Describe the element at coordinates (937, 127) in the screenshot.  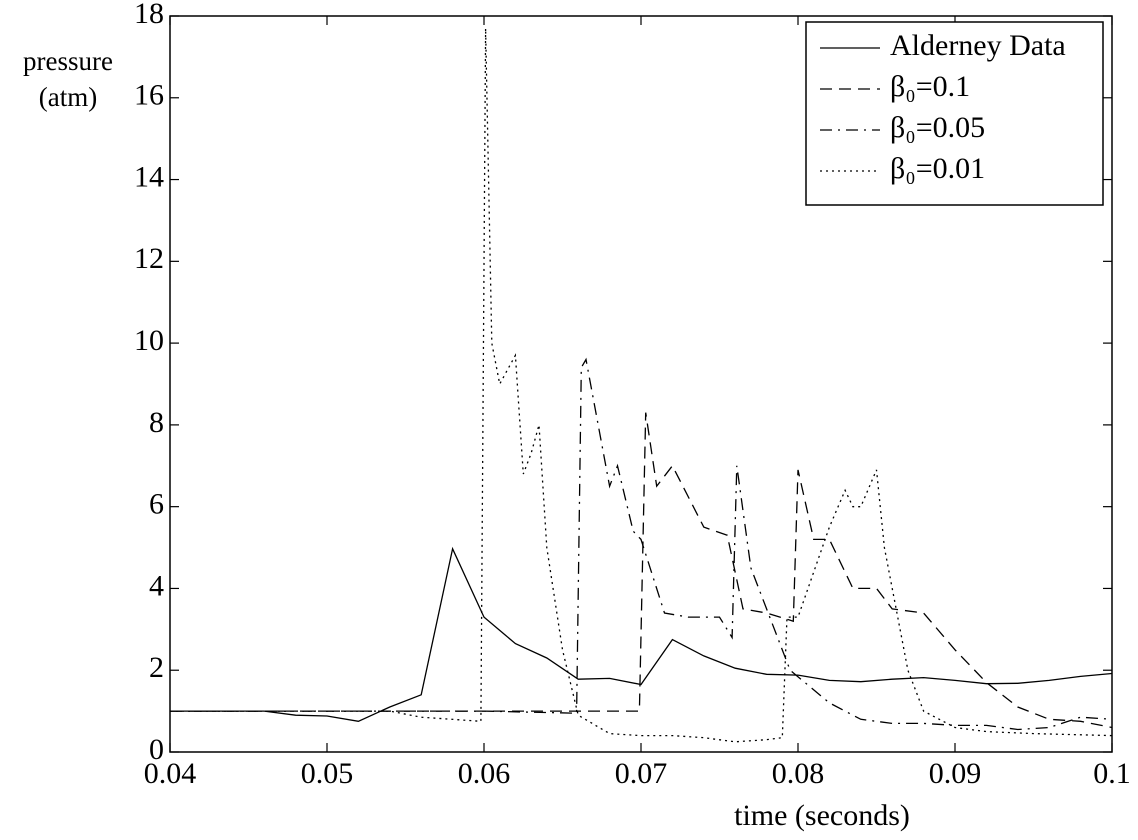
I see `legend-label: β₀=0.05` at that location.